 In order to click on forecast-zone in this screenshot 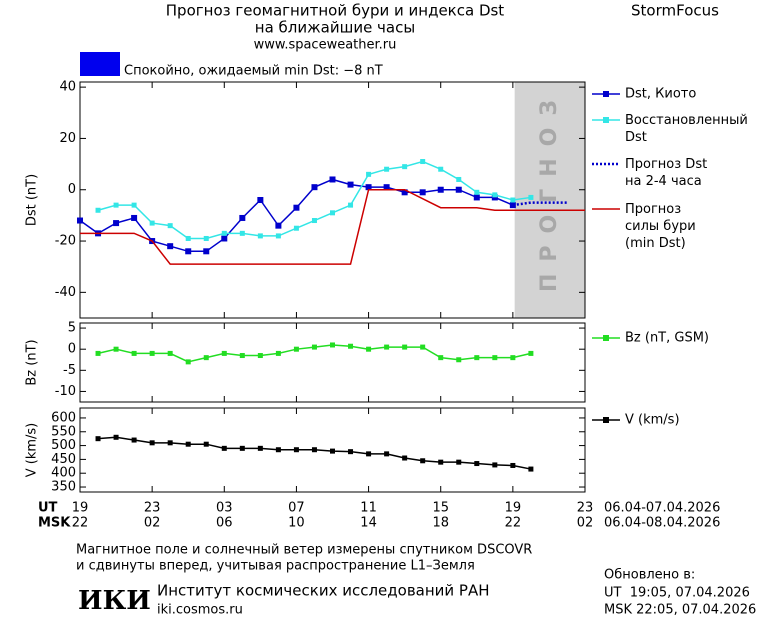, I will do `click(549, 200)`.